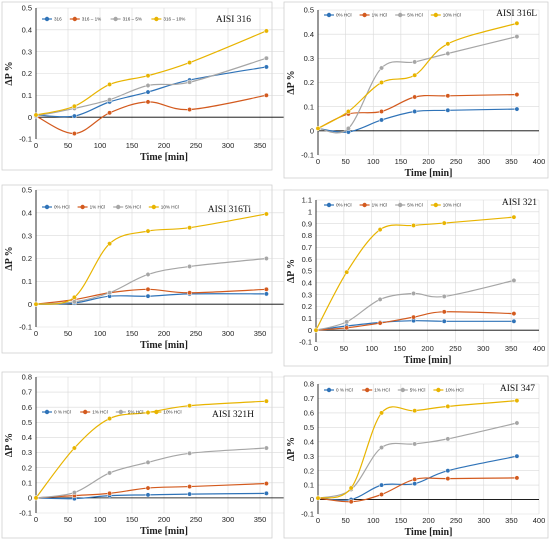 This screenshot has width=550, height=539. What do you see at coordinates (91, 19) in the screenshot?
I see `legend-label: 316 – 1%` at bounding box center [91, 19].